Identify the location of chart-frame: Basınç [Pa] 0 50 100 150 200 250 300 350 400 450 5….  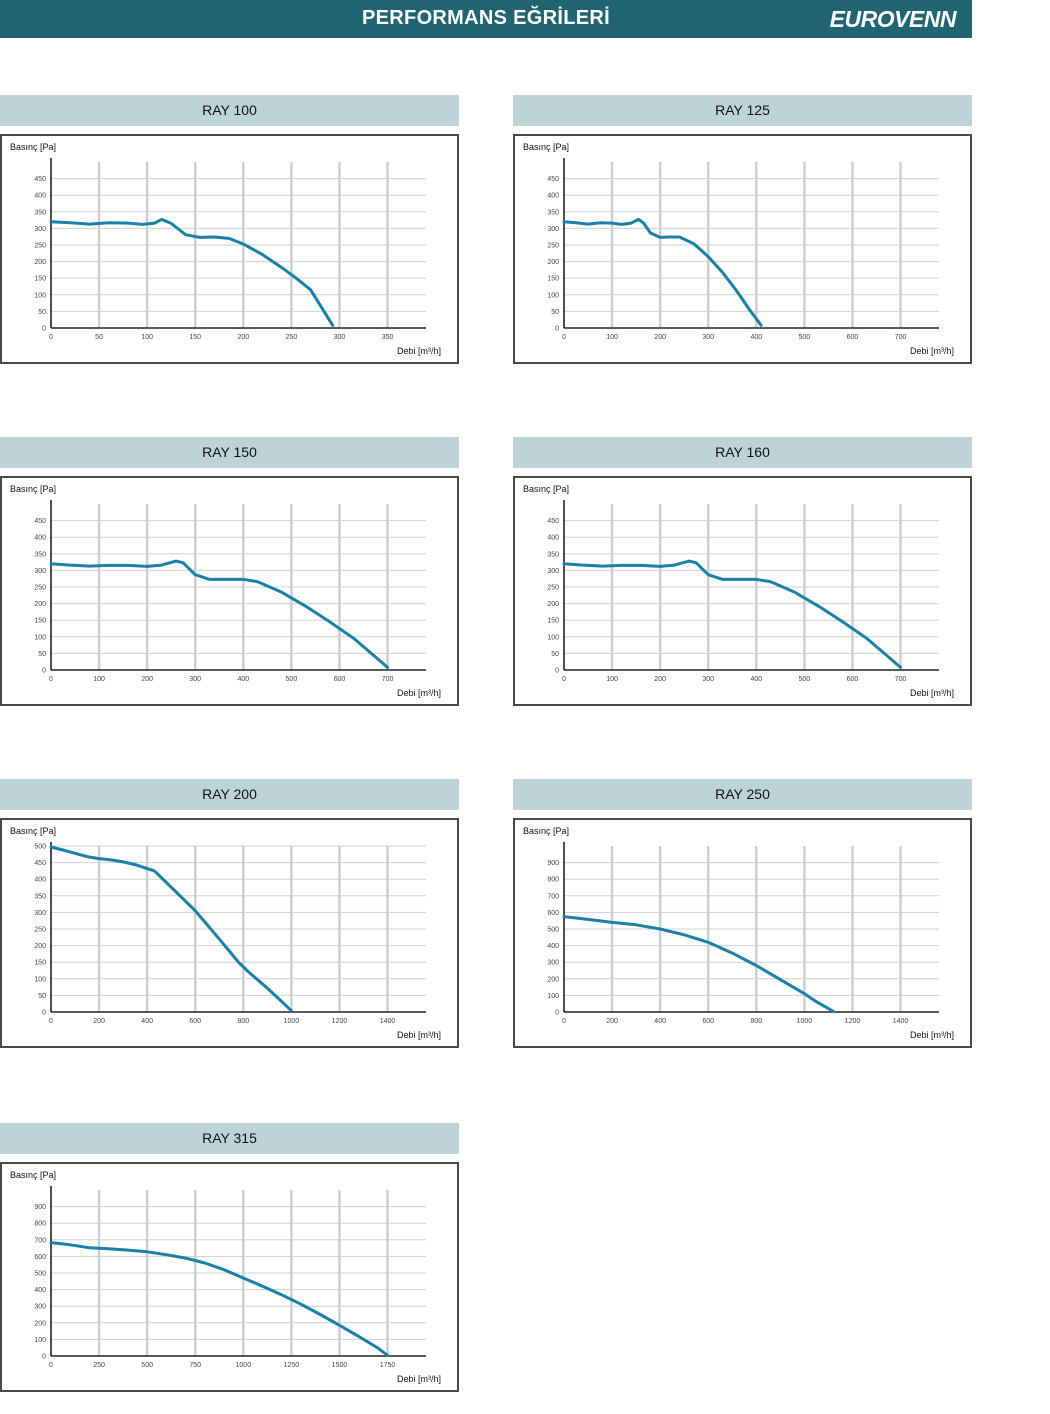
(229, 933).